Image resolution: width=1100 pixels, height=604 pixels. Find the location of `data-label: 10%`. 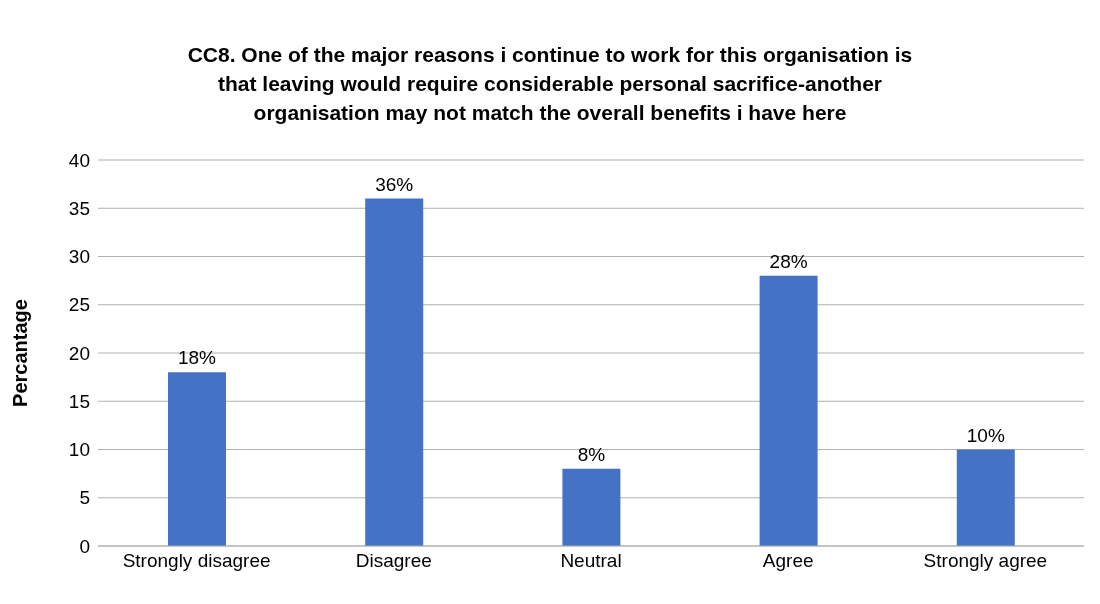

data-label: 10% is located at coordinates (985, 435).